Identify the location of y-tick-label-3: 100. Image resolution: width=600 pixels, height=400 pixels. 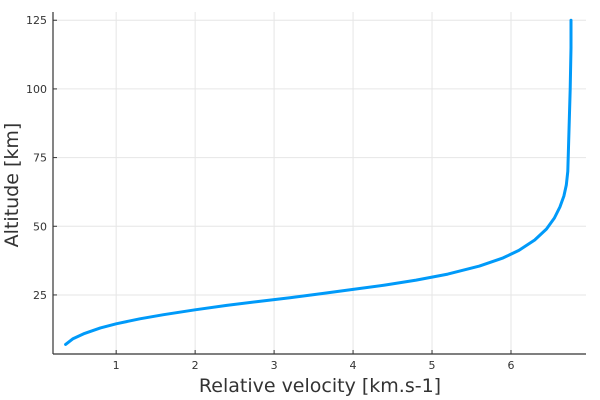
(36, 89).